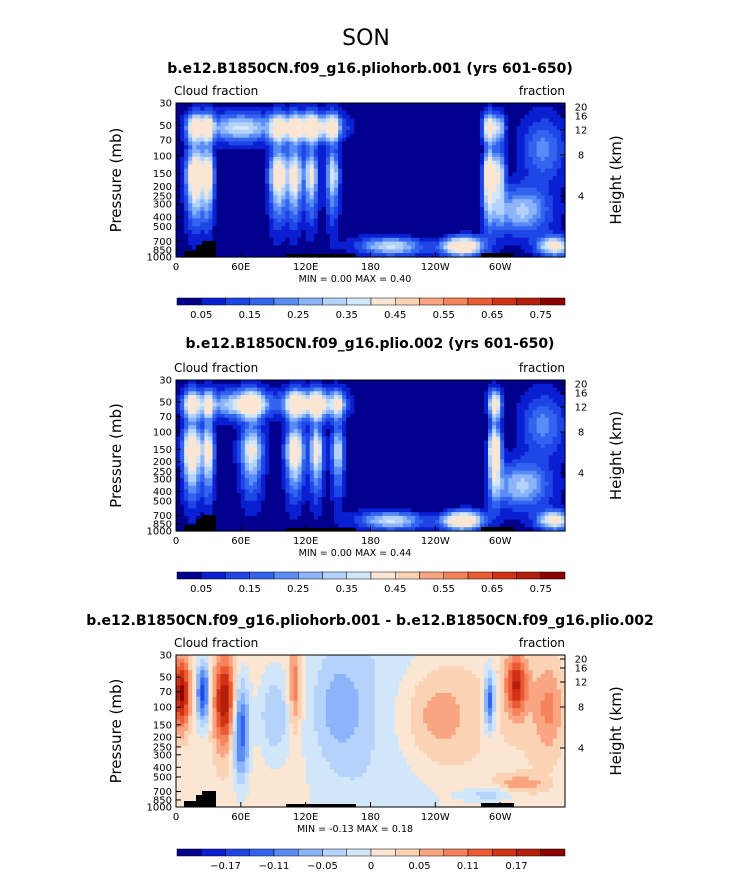 Image resolution: width=733 pixels, height=892 pixels. What do you see at coordinates (432, 301) in the screenshot?
I see `colorbar-swatch` at bounding box center [432, 301].